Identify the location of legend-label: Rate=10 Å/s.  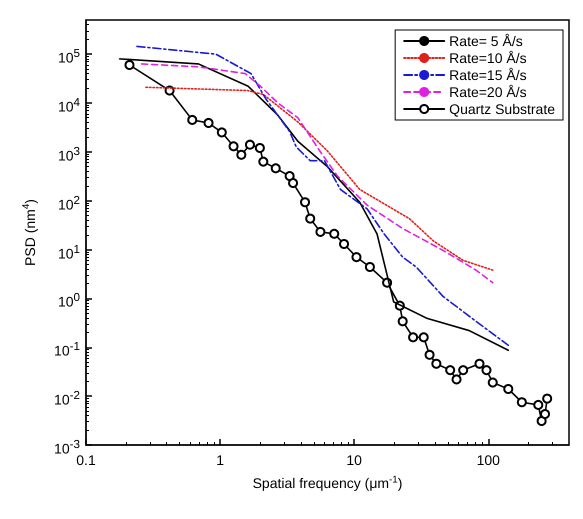
(488, 58).